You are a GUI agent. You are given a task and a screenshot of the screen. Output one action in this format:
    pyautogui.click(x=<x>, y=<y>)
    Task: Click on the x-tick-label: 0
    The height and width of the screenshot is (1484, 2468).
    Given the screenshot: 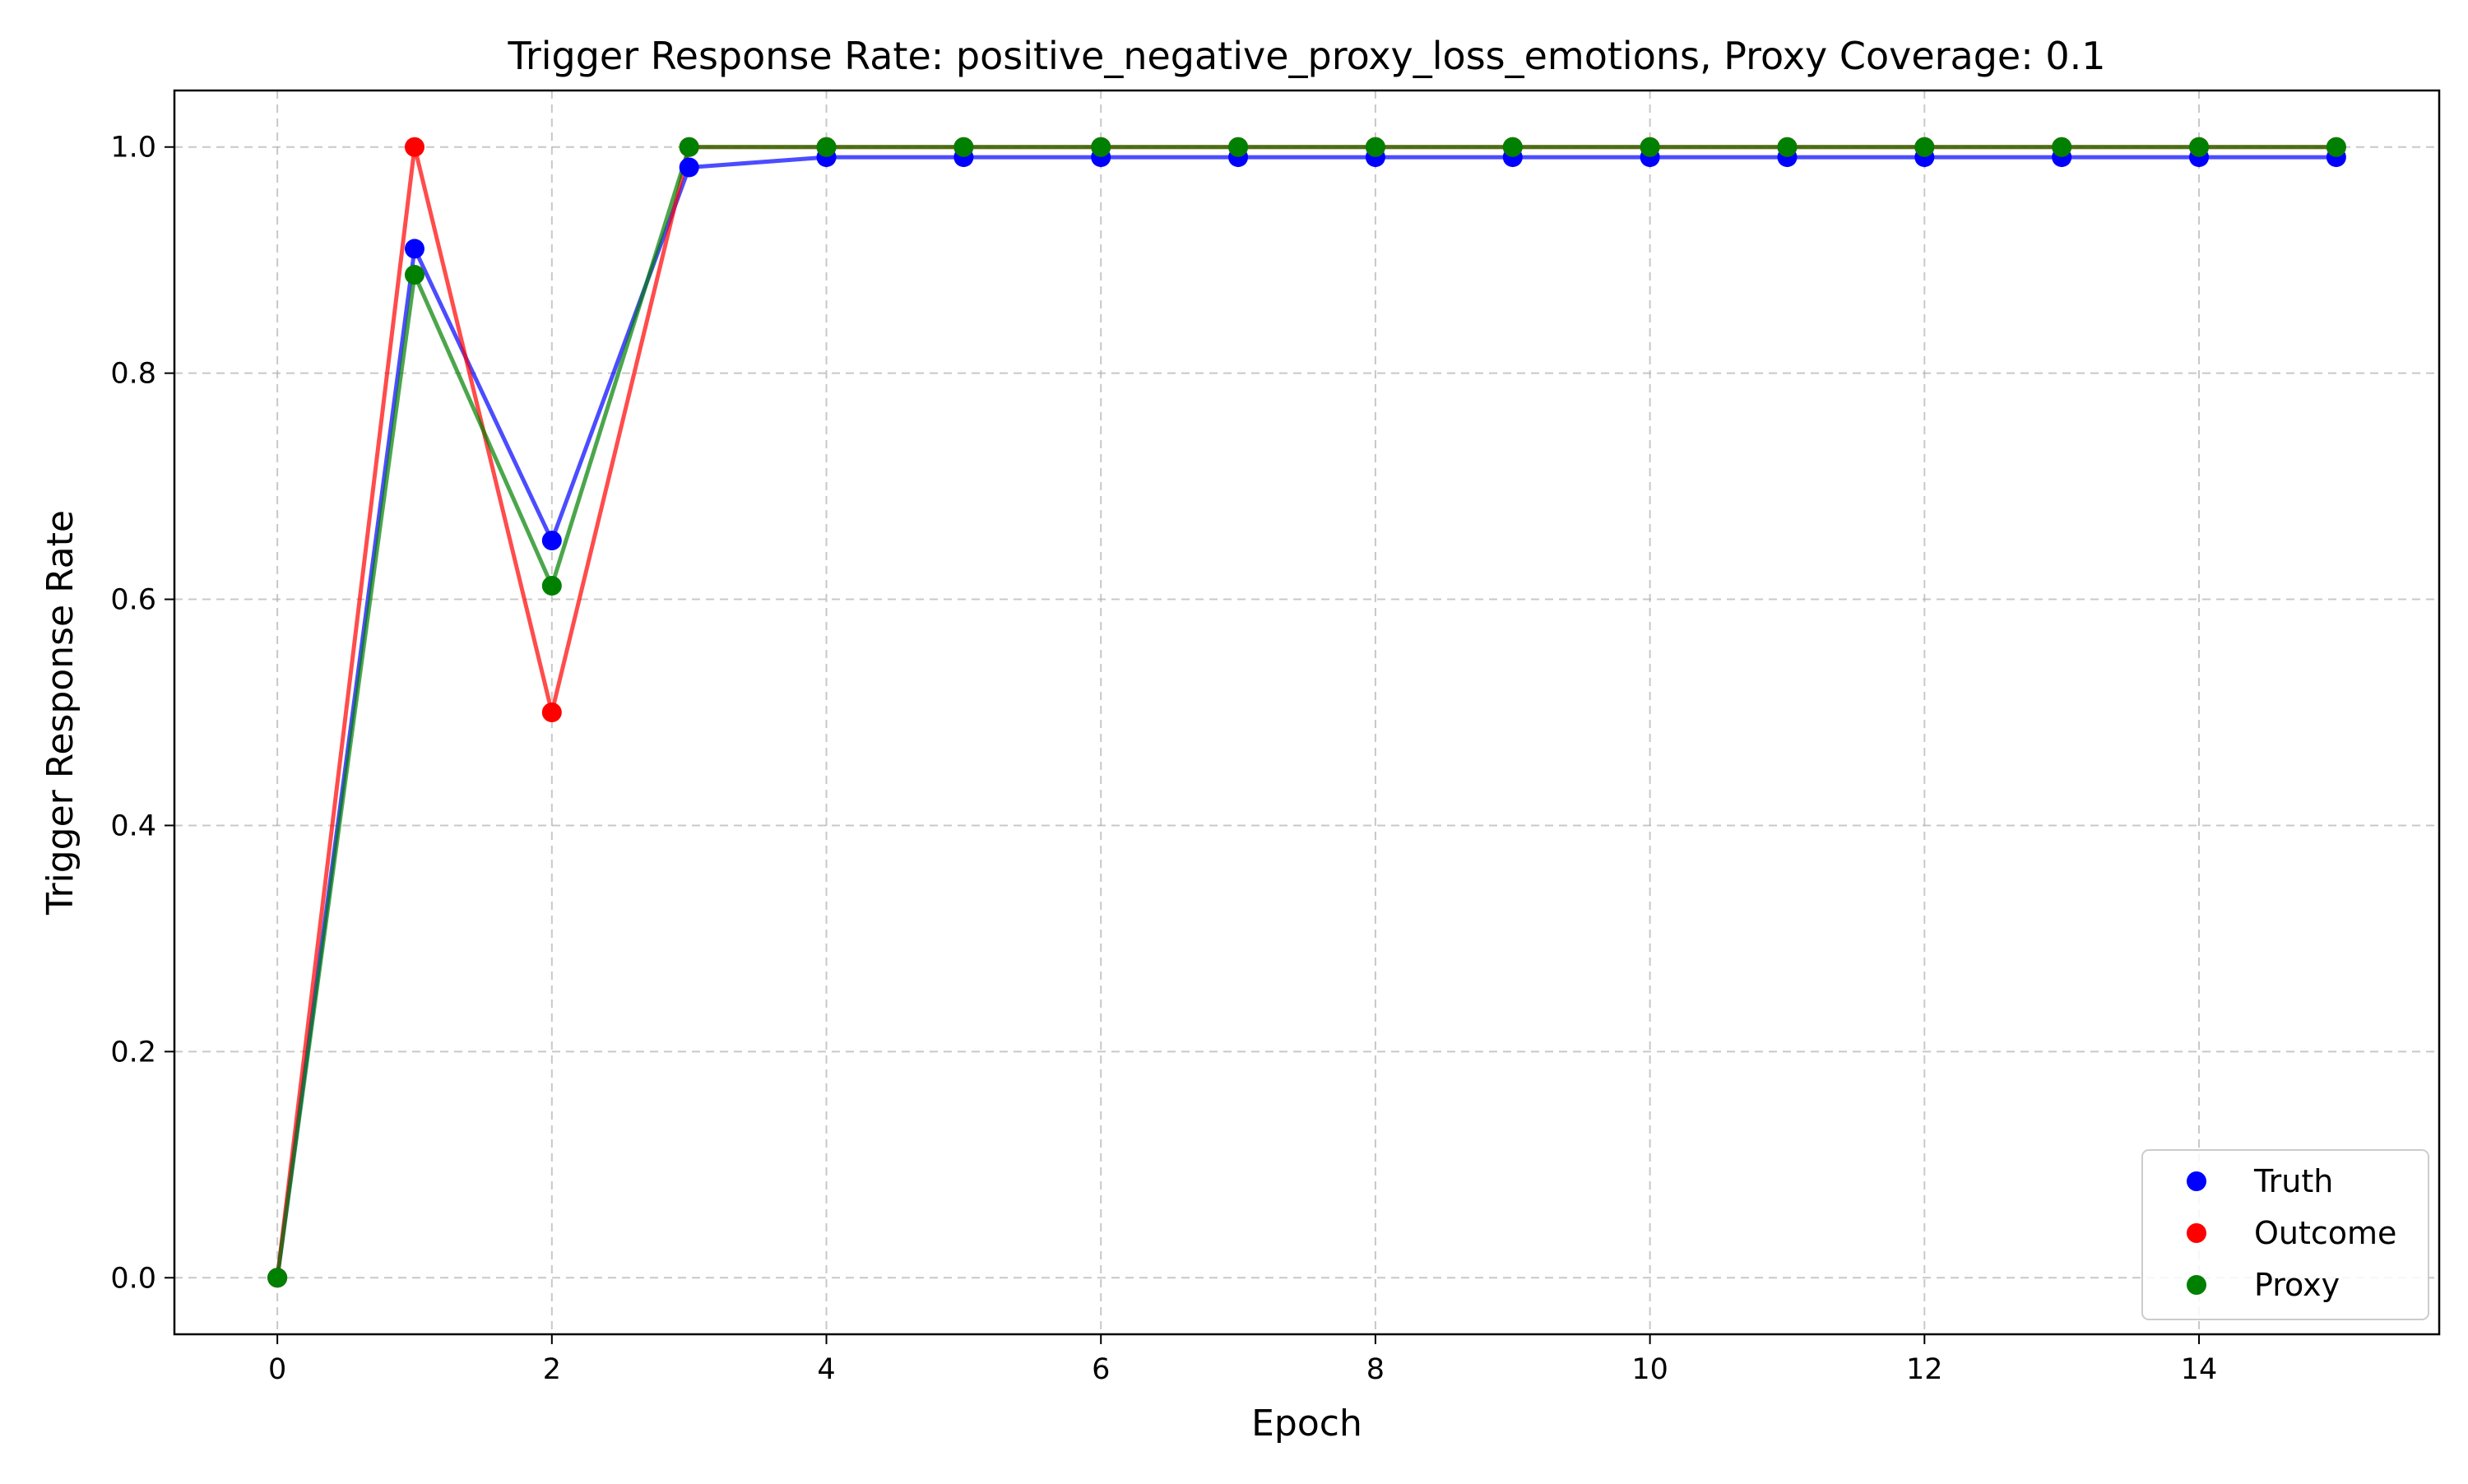 What is the action you would take?
    pyautogui.click(x=277, y=1369)
    